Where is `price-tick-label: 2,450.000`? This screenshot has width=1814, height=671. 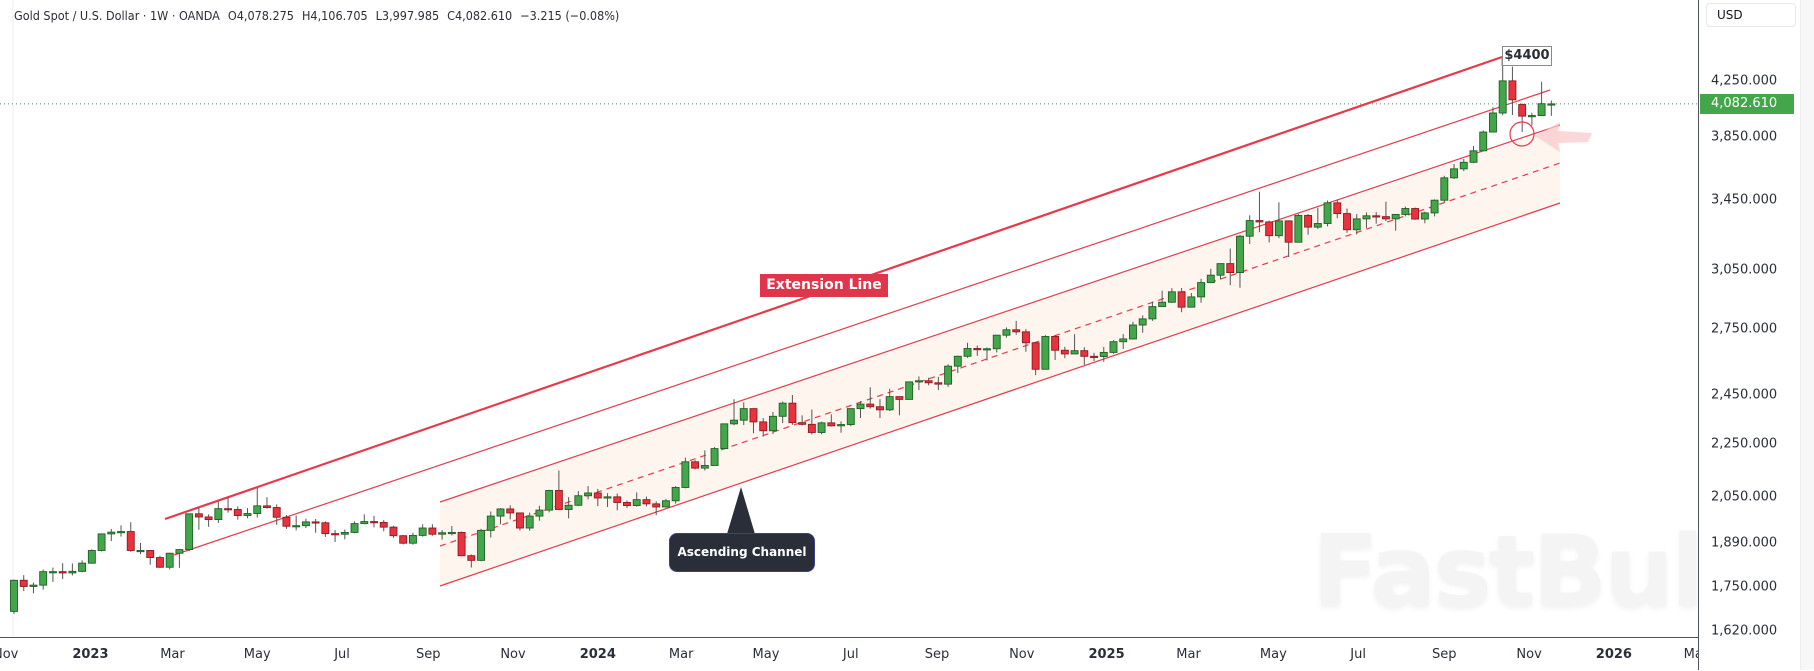 price-tick-label: 2,450.000 is located at coordinates (1744, 395).